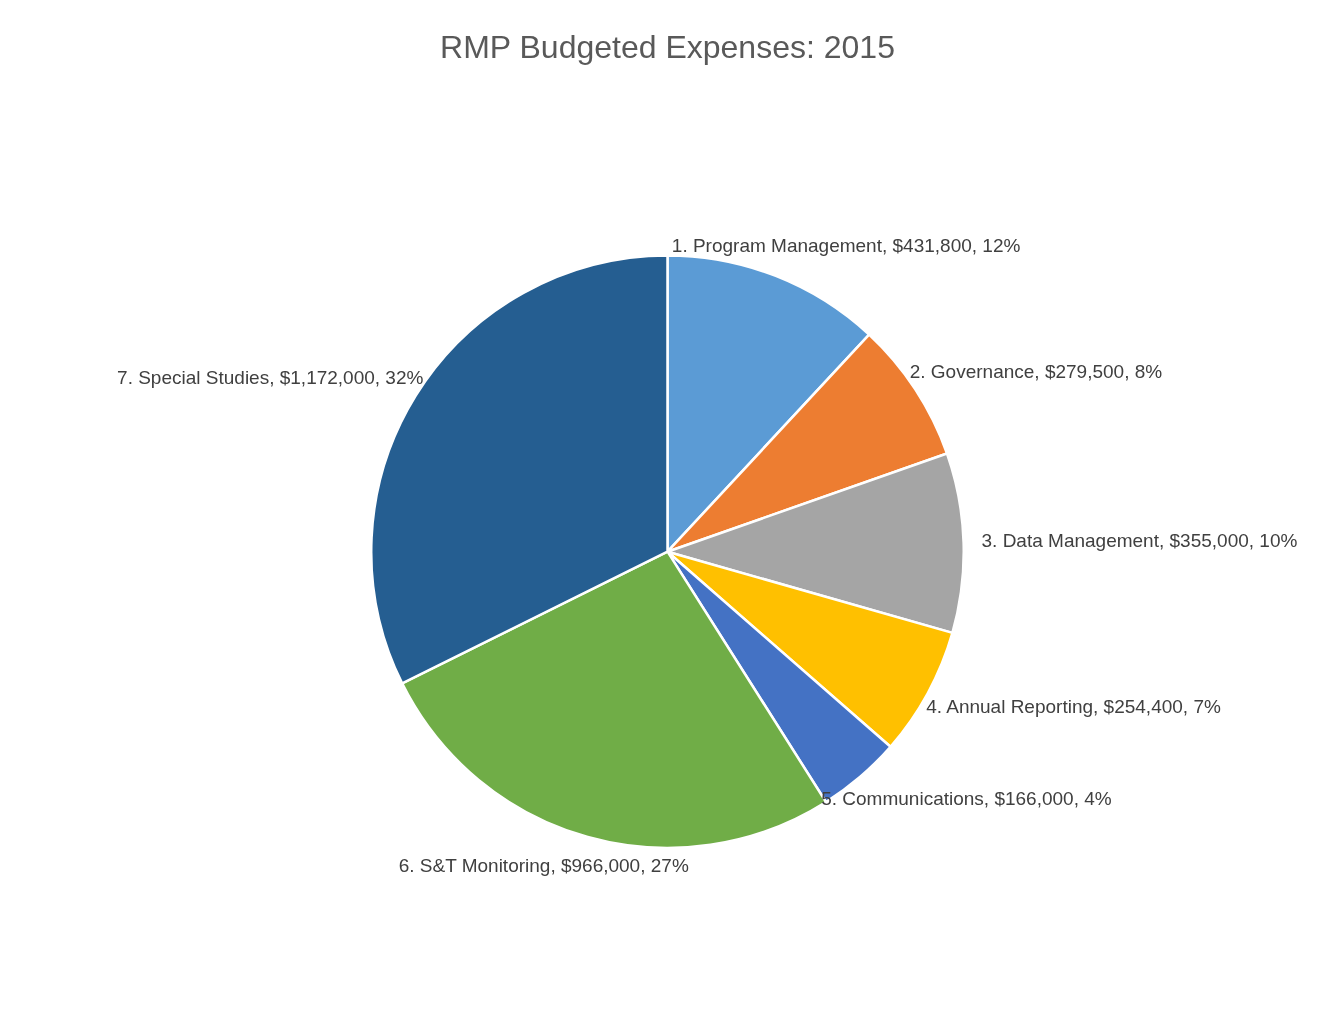 The image size is (1335, 1029). I want to click on chart-title: RMP Budgeted Expenses: 2015, so click(667, 47).